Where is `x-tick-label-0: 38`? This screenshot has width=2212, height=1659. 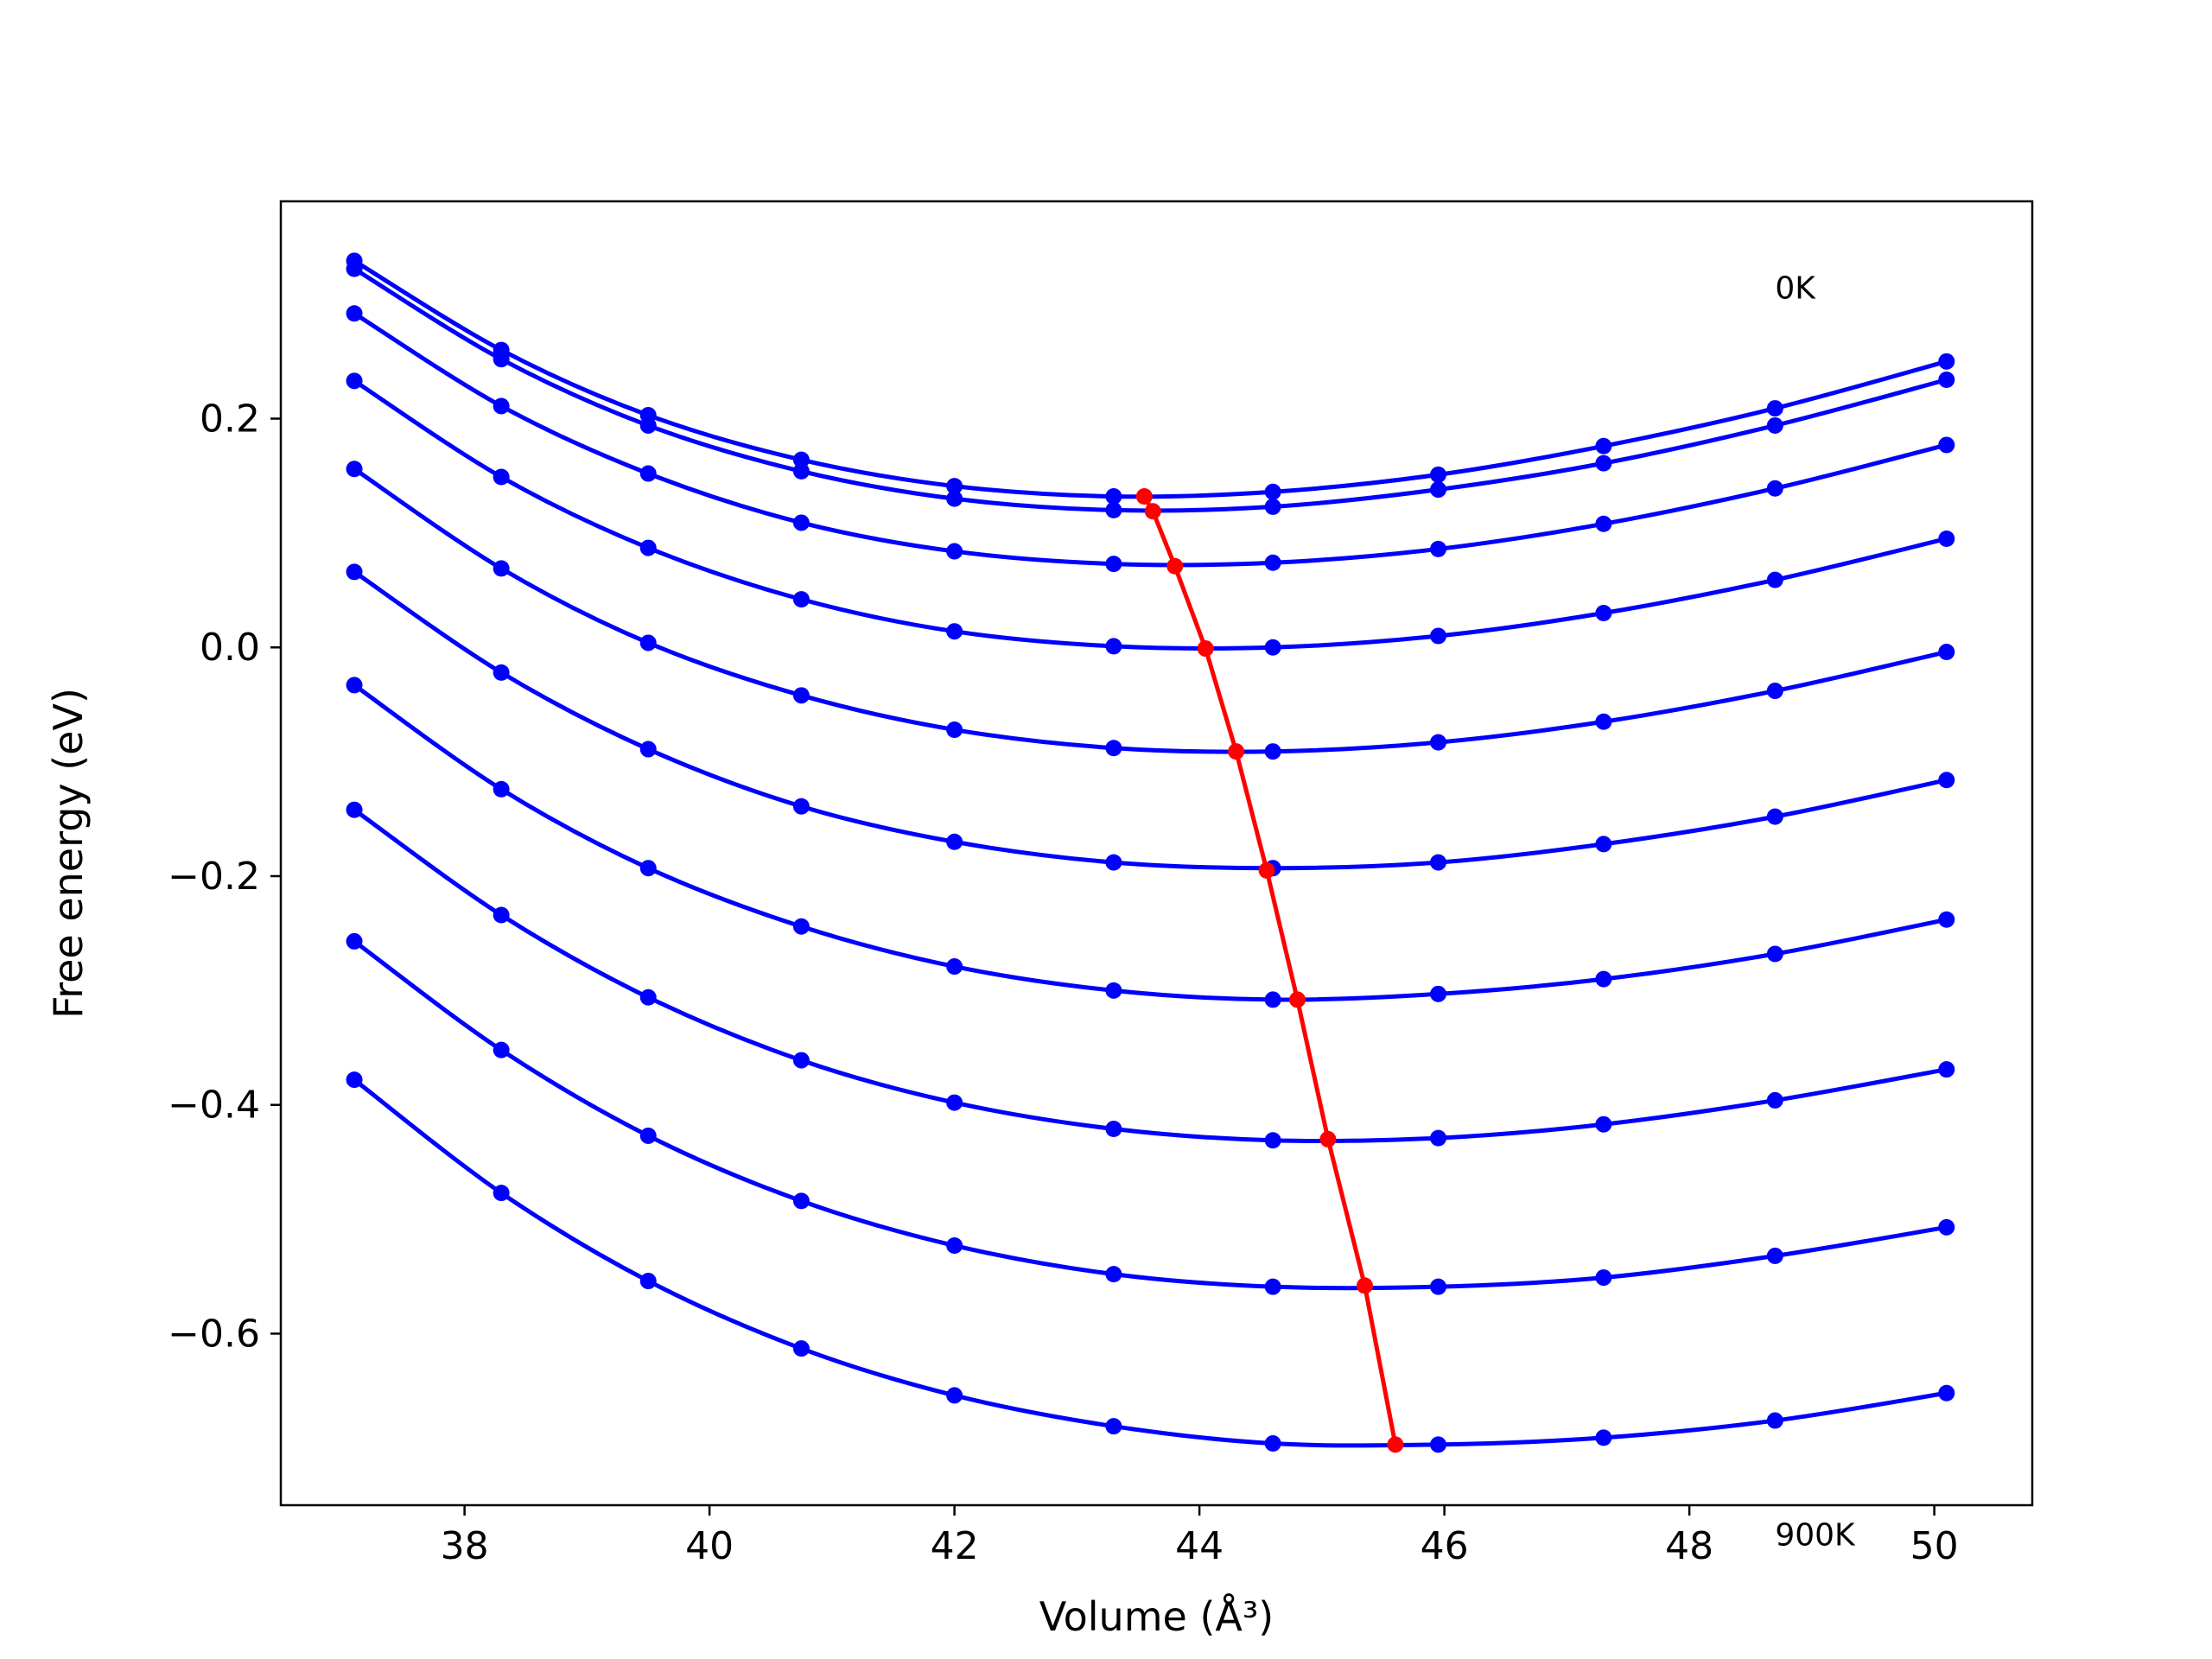 x-tick-label-0: 38 is located at coordinates (465, 1546).